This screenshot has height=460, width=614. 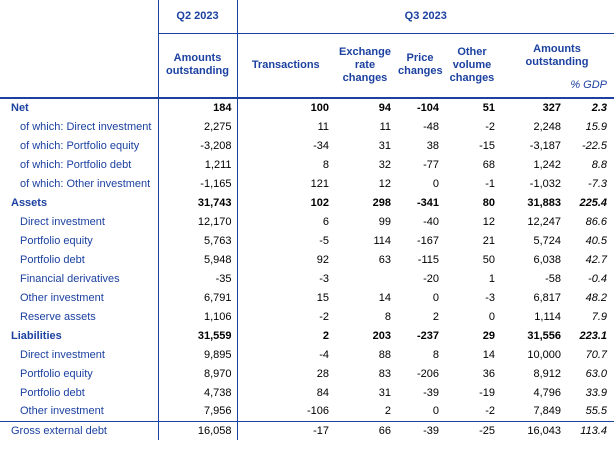 I want to click on col-header-q3-amounts-outstanding: Amounts outstanding % GDP, so click(x=557, y=66).